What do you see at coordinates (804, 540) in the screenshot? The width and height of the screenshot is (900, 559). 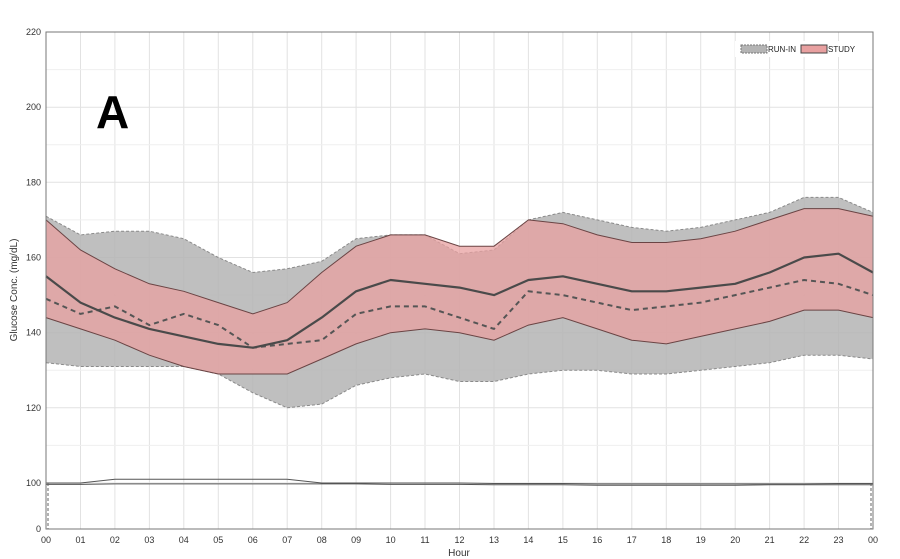 I see `x-tick-label: 22` at bounding box center [804, 540].